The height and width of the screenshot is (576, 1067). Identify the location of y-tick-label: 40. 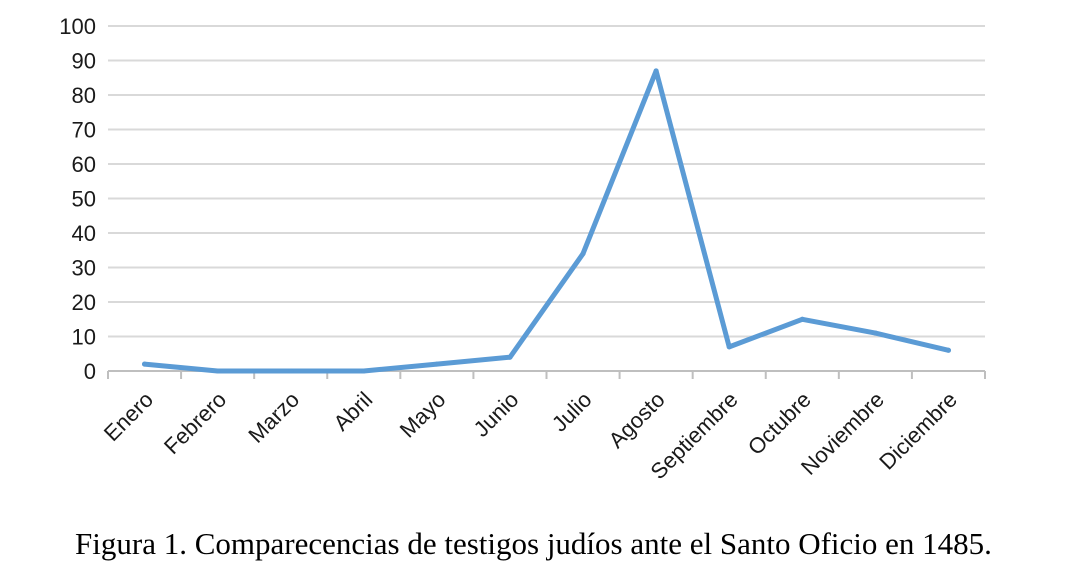
(84, 233).